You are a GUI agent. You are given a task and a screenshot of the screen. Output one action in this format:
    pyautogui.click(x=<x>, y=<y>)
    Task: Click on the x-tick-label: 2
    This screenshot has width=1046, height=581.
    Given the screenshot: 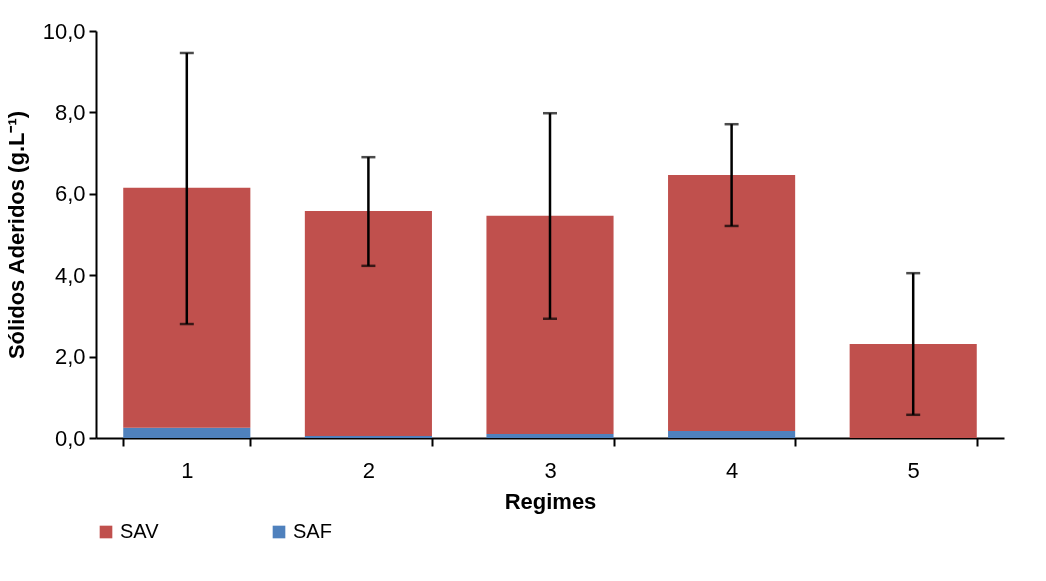 What is the action you would take?
    pyautogui.click(x=369, y=470)
    